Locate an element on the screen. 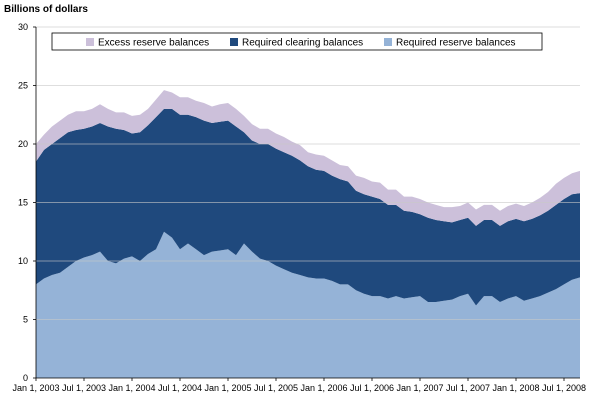 Image resolution: width=590 pixels, height=400 pixels. legend-label: Required clearing balances is located at coordinates (302, 43).